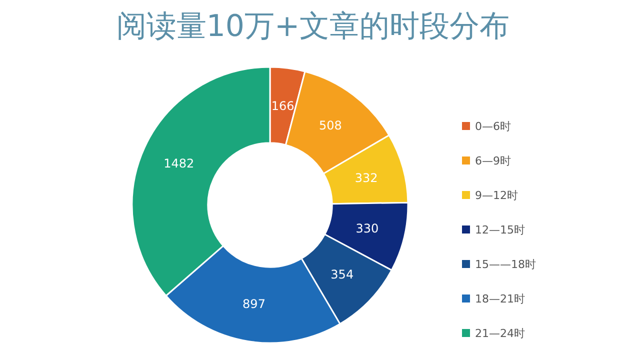 This screenshot has height=348, width=627. I want to click on data-label: 166, so click(282, 105).